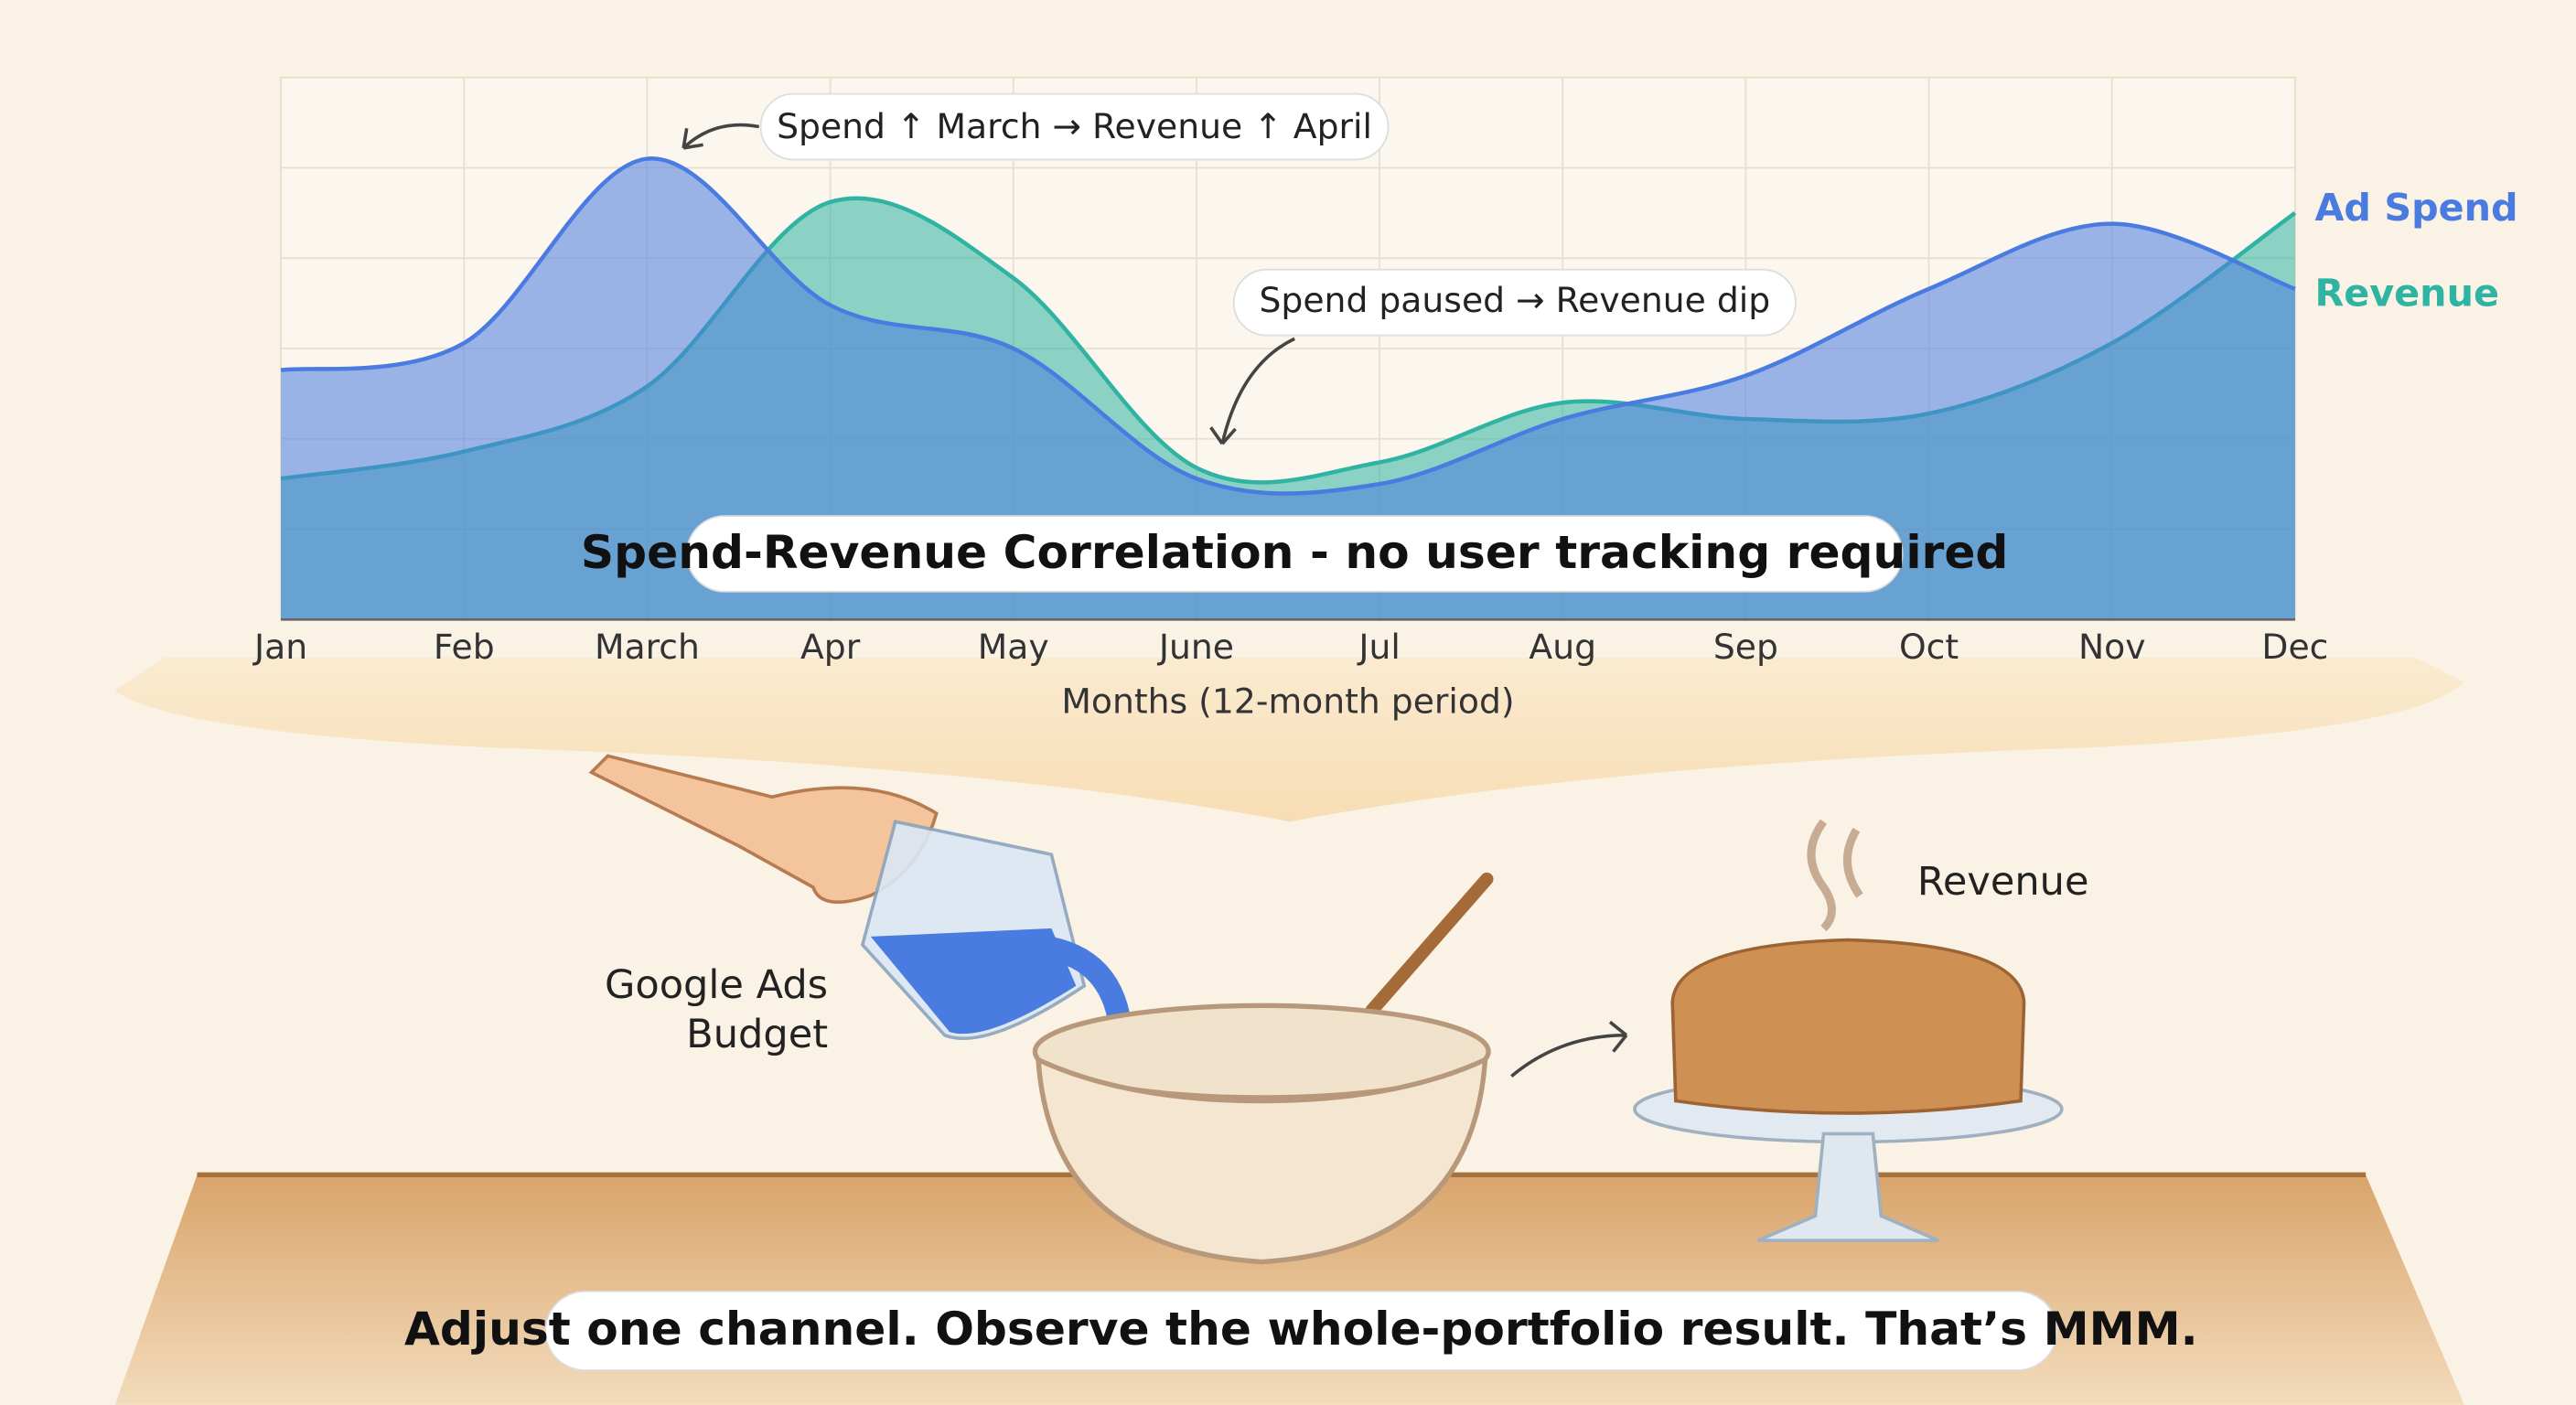 This screenshot has width=2576, height=1405. I want to click on x-tick-label: Jul, so click(1379, 647).